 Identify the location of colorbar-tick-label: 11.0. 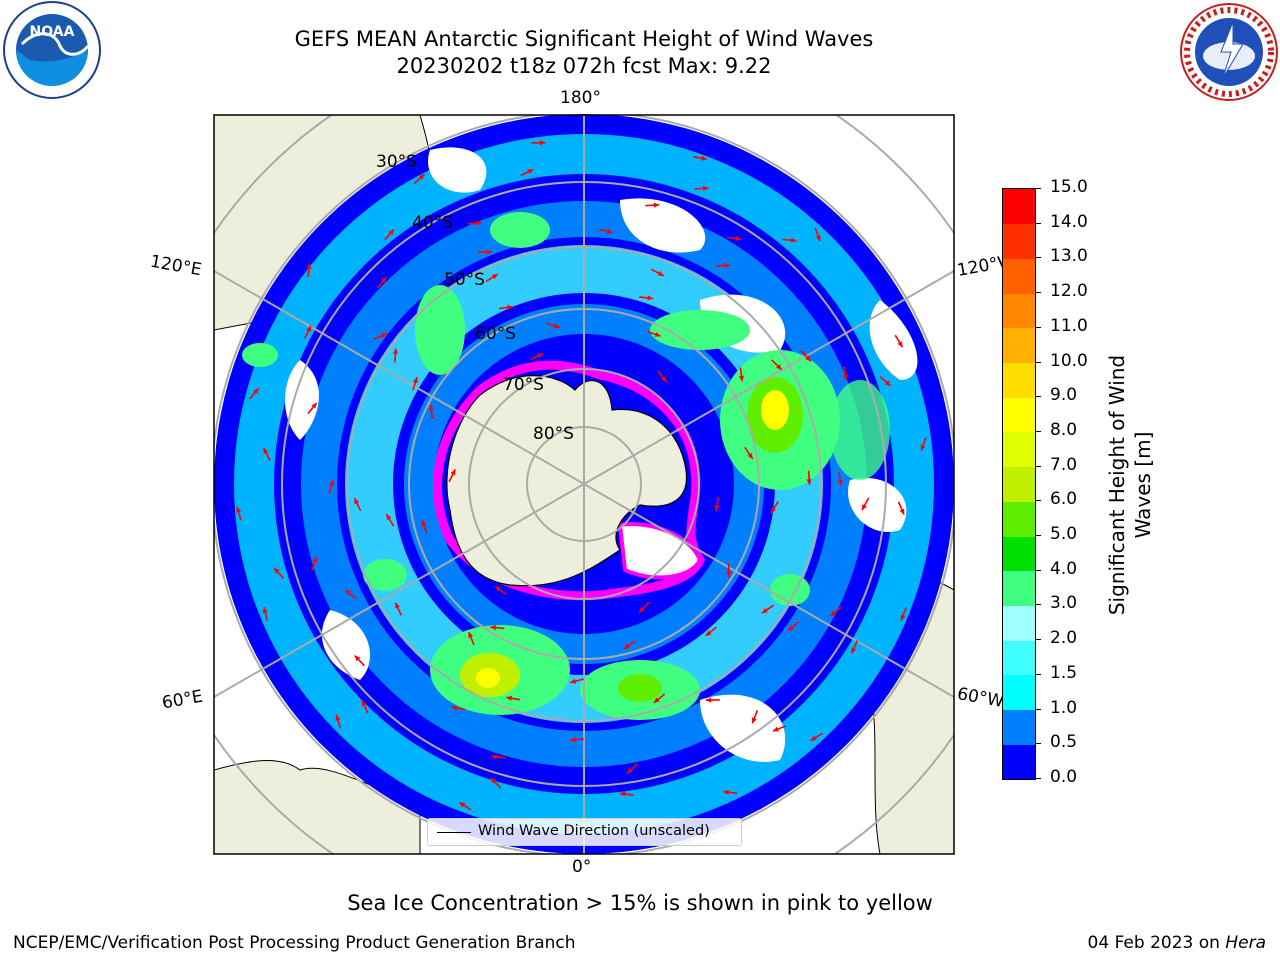
(1069, 325).